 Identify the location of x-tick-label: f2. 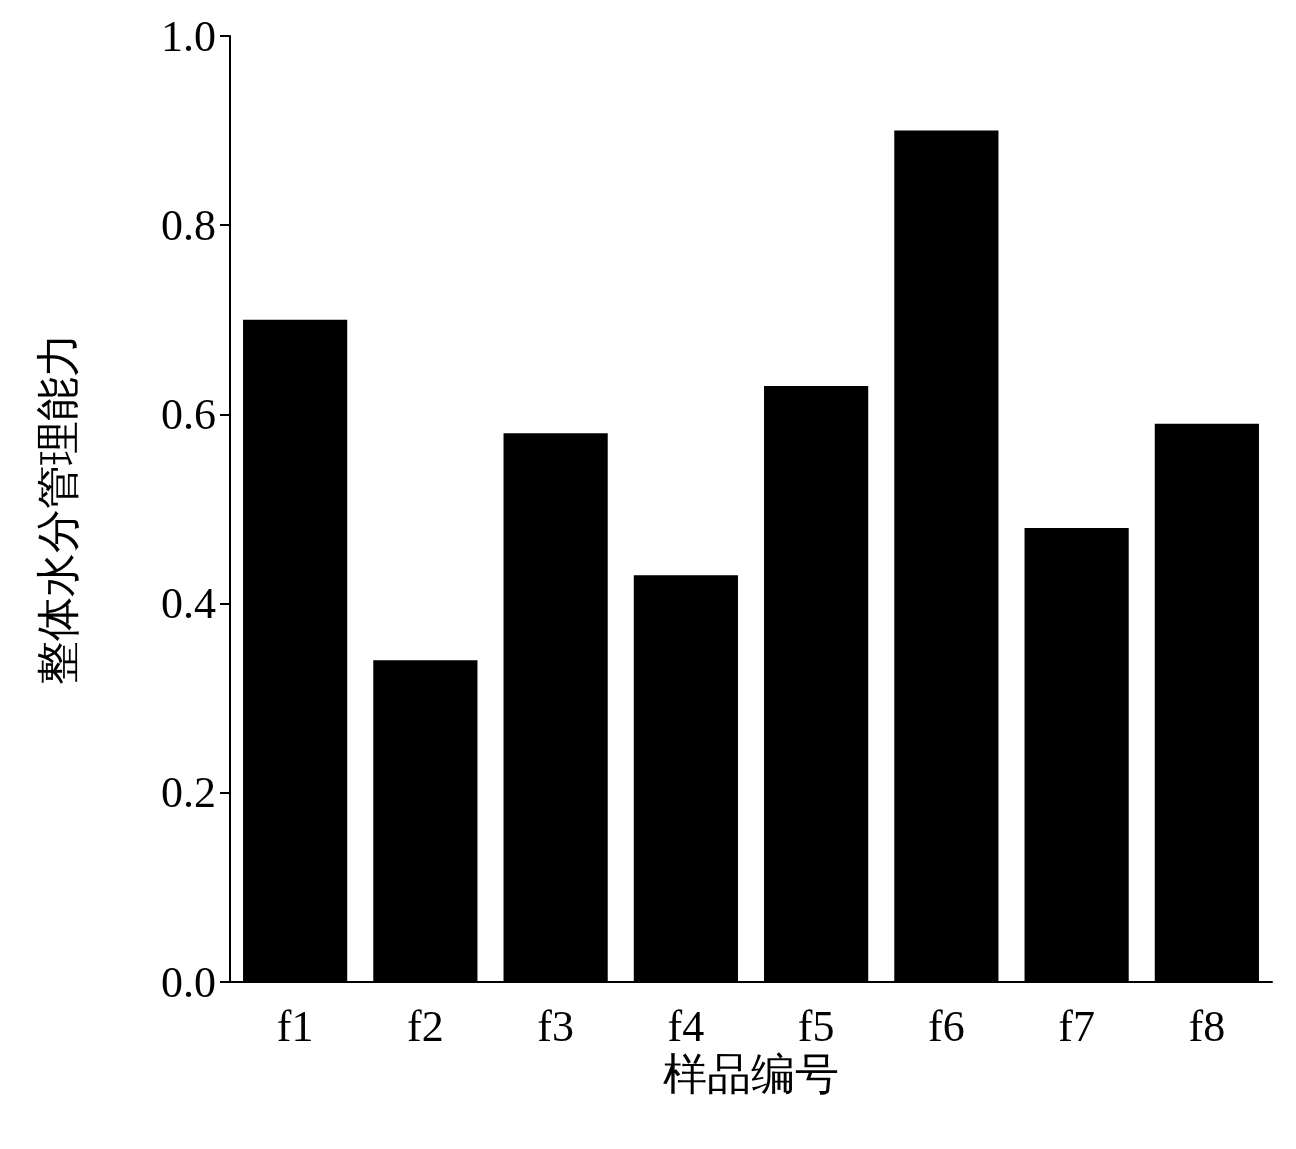
(425, 1026).